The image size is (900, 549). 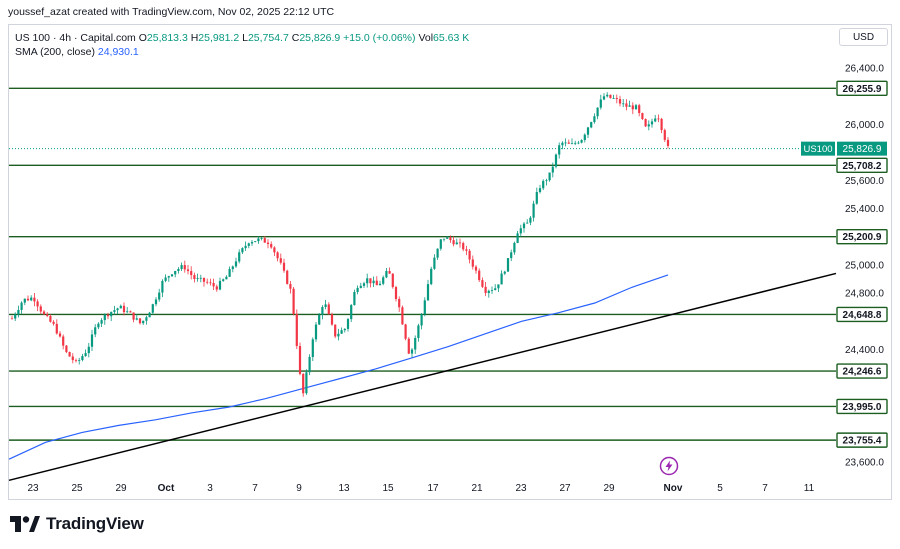 What do you see at coordinates (77, 524) in the screenshot?
I see `footer-brand: TradingView` at bounding box center [77, 524].